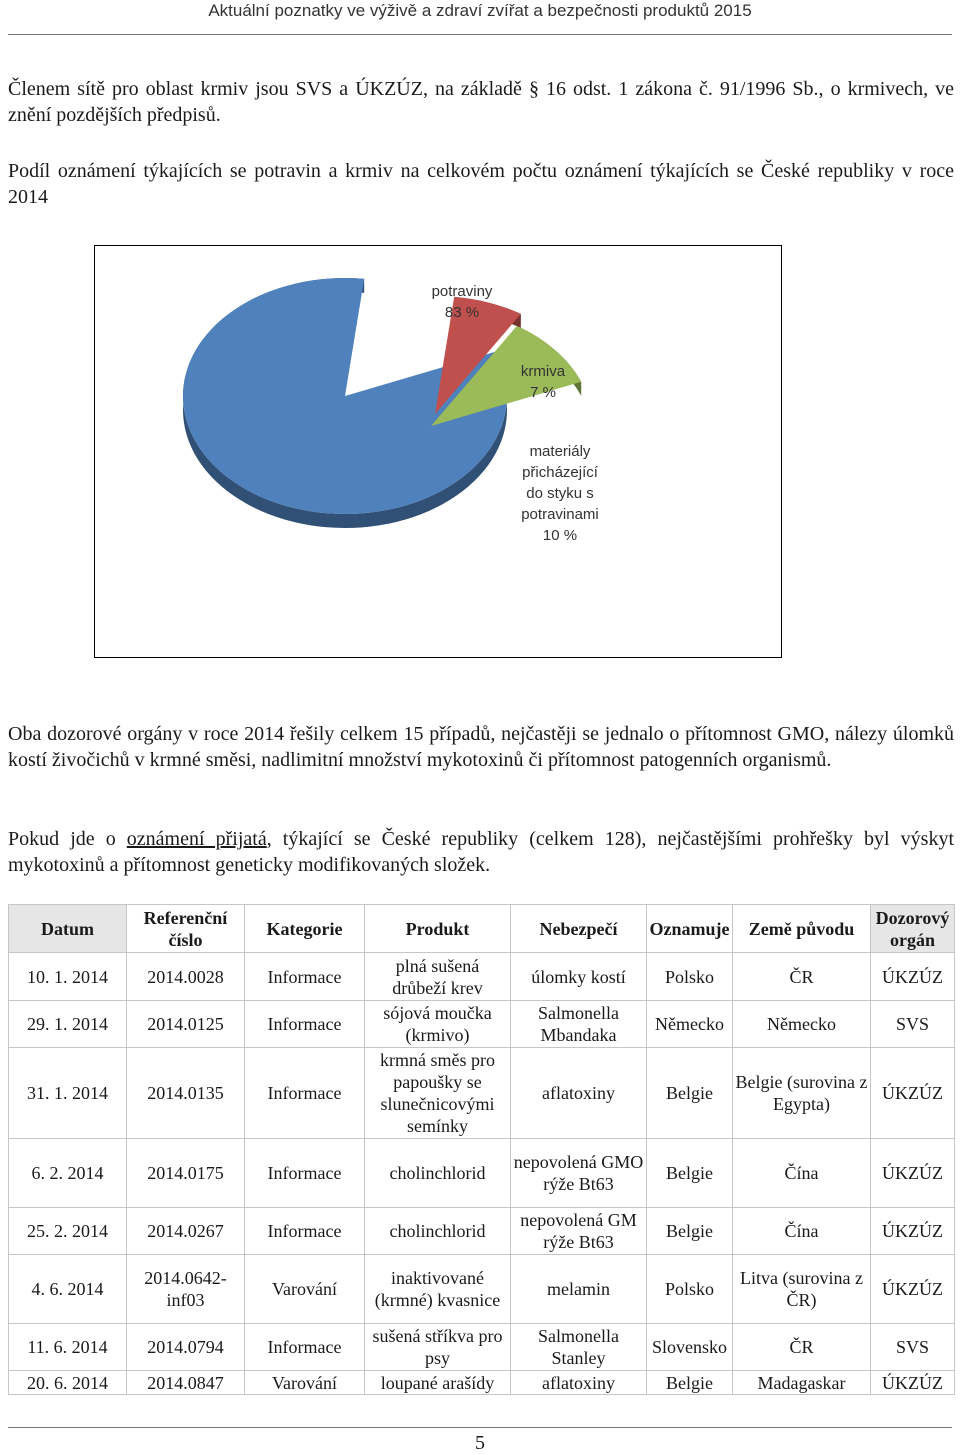  I want to click on cell-date: 31. 1. 2014, so click(67, 1093).